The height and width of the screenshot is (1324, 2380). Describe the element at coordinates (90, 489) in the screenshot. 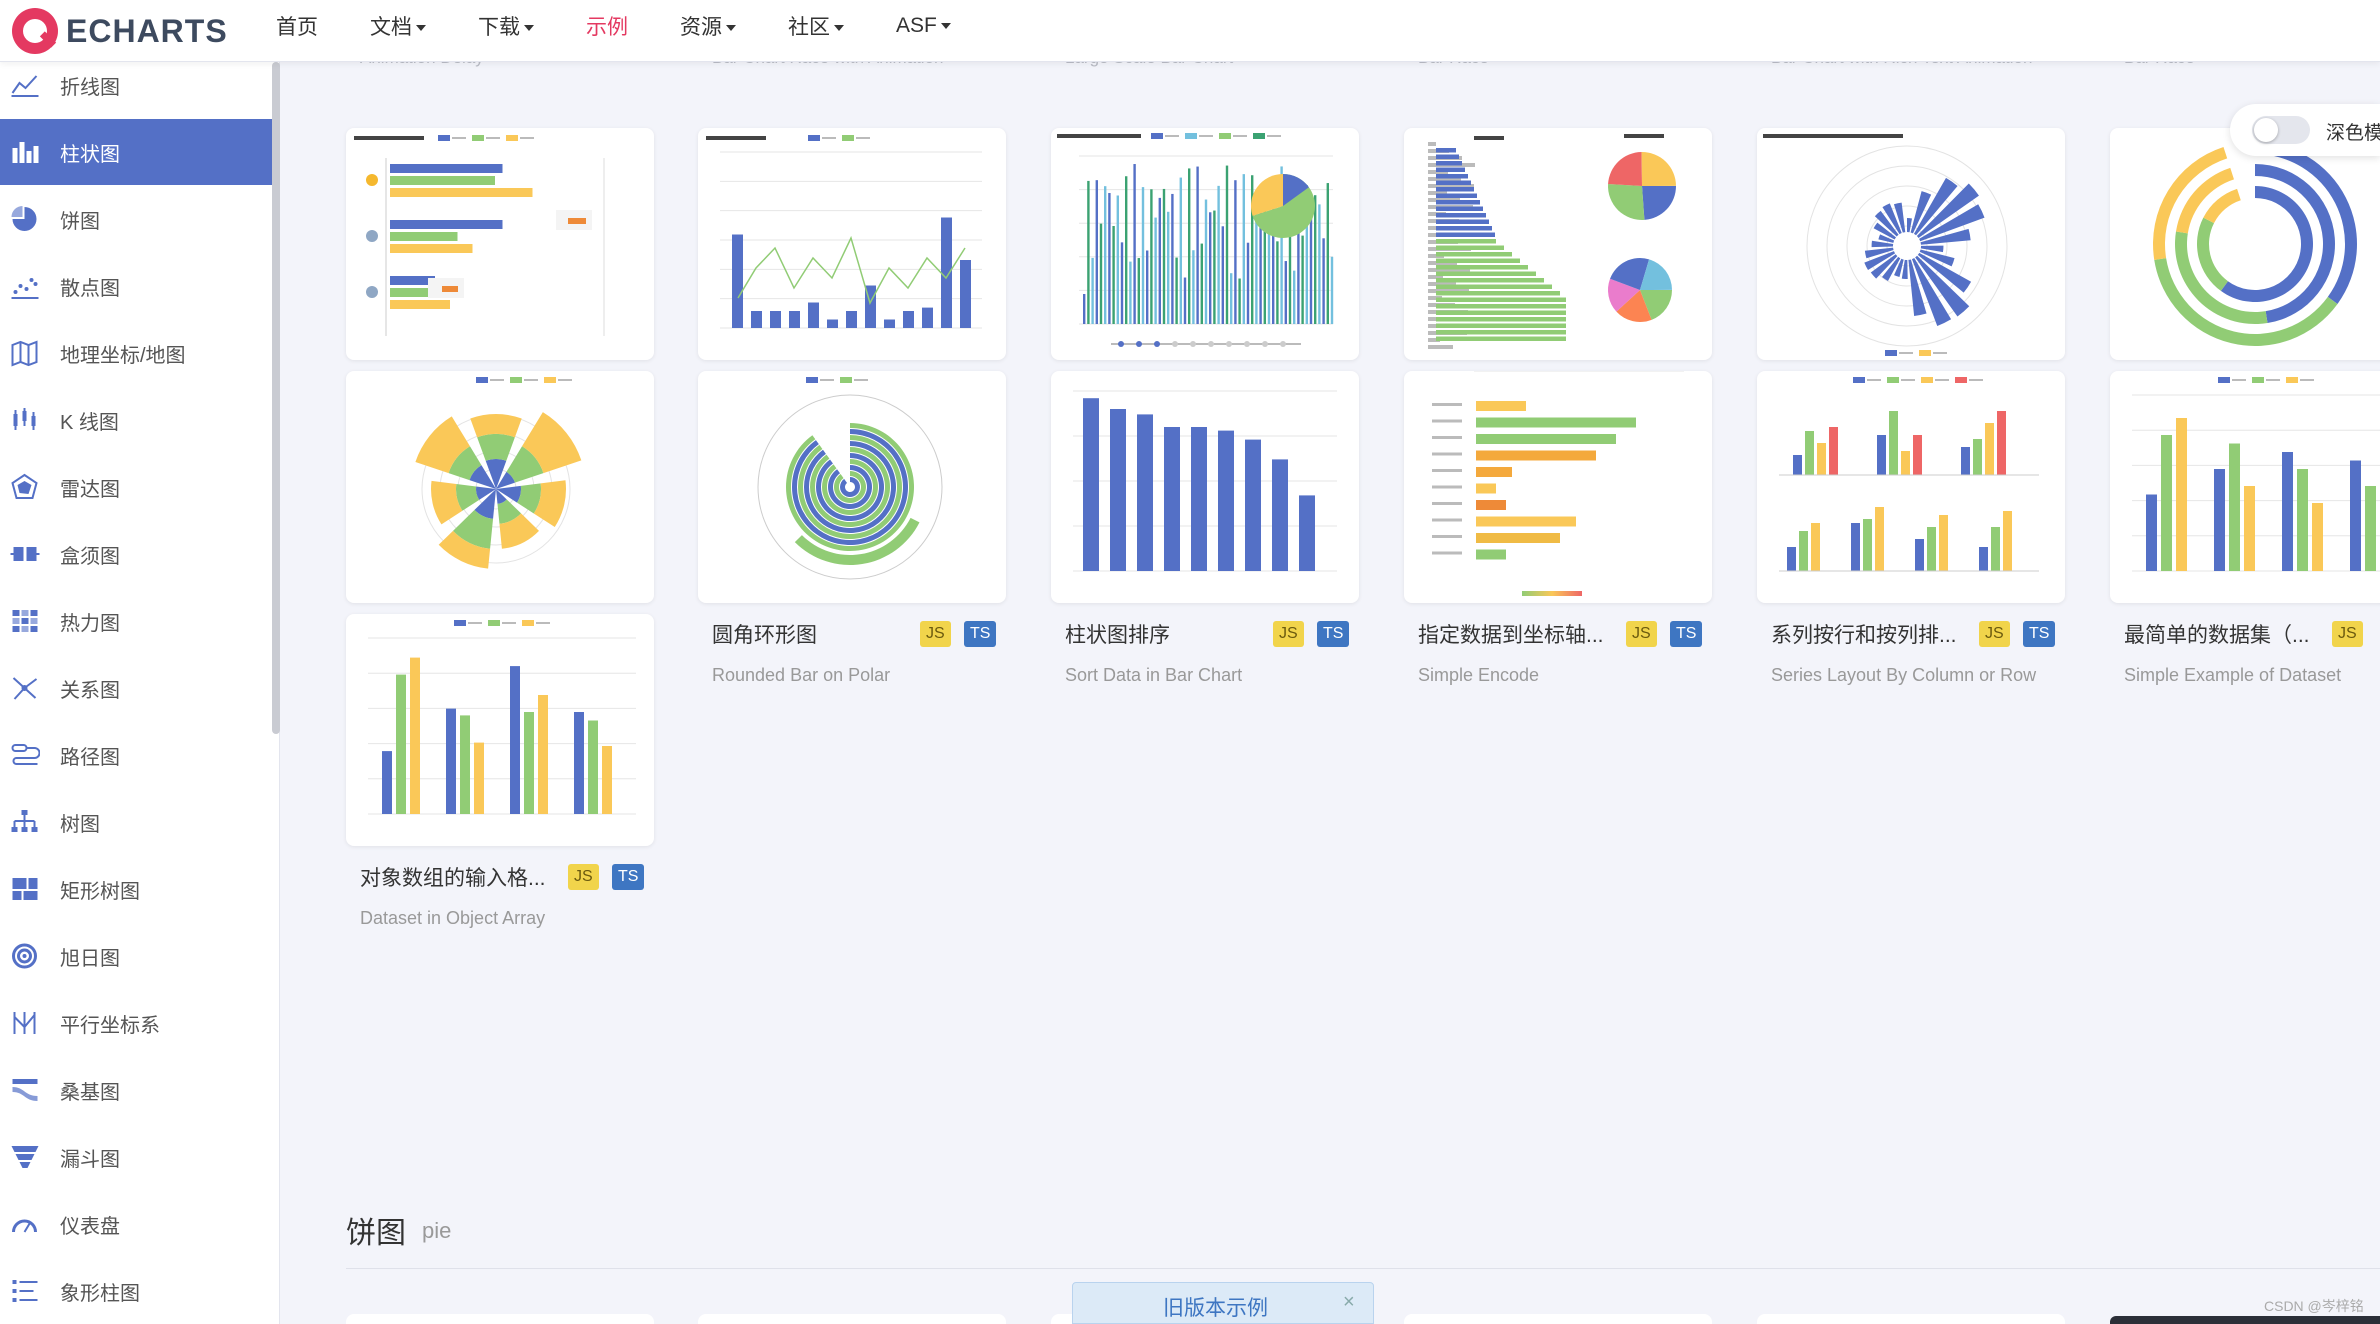

I see `sidebar-item-label: 雷达图` at that location.